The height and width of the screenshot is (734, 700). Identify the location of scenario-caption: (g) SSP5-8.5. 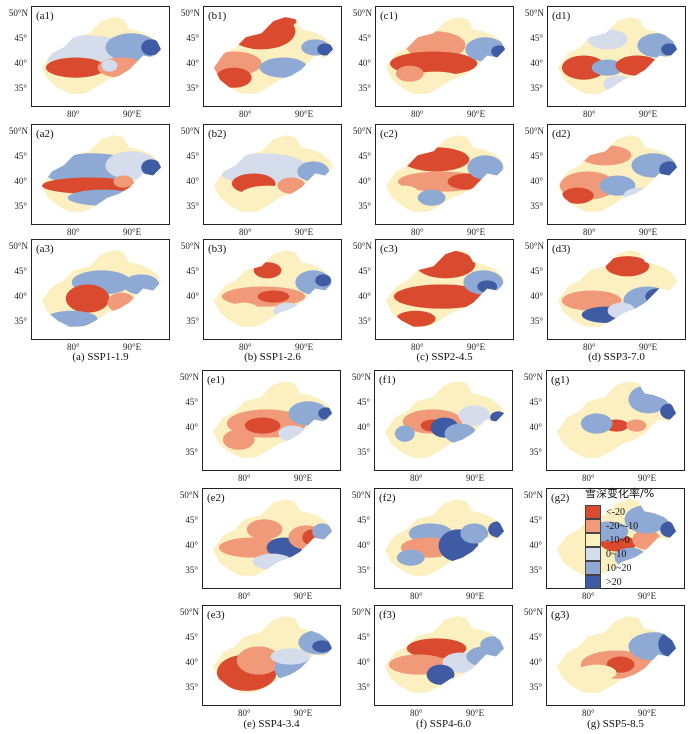
(615, 724).